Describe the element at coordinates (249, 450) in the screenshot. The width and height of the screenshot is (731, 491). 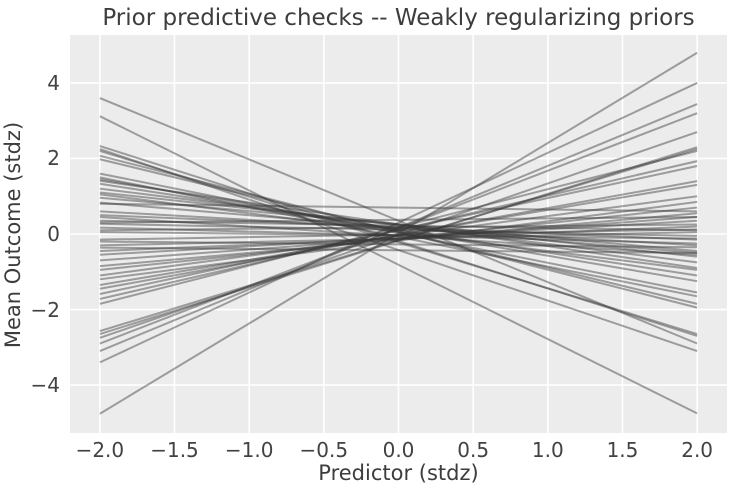
I see `x-tick-label: −1.0` at that location.